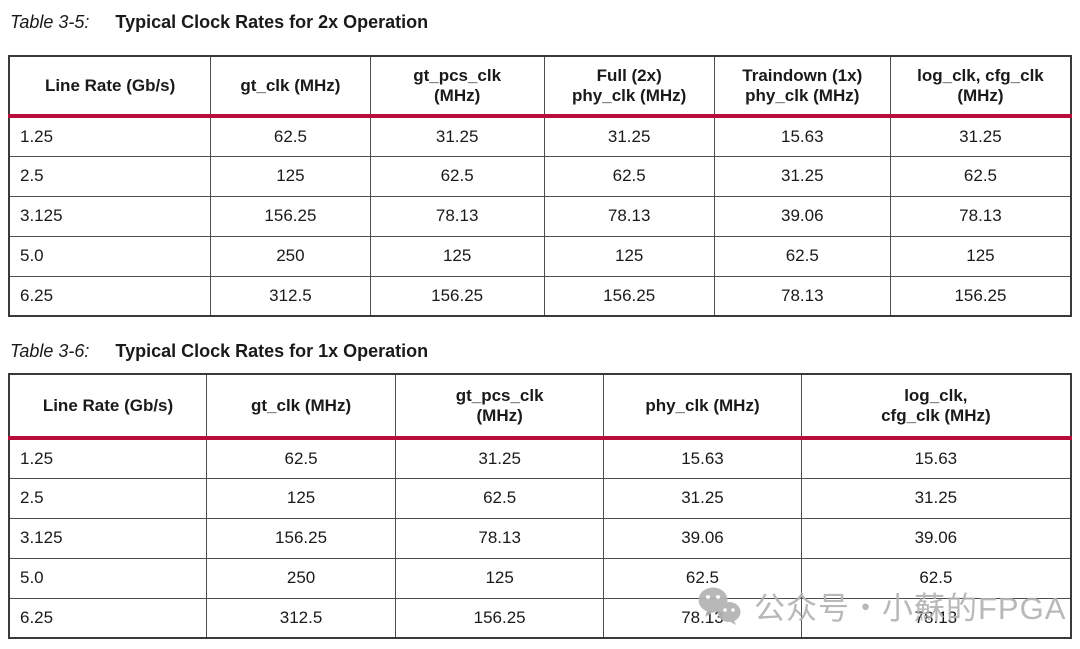 The image size is (1080, 649). Describe the element at coordinates (702, 406) in the screenshot. I see `column-header: phy_clk (MHz)` at that location.